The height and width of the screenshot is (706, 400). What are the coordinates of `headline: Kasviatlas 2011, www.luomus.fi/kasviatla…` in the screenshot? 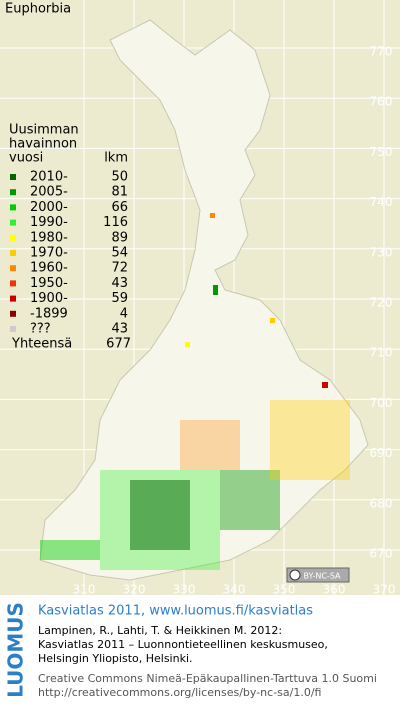 It's located at (175, 611).